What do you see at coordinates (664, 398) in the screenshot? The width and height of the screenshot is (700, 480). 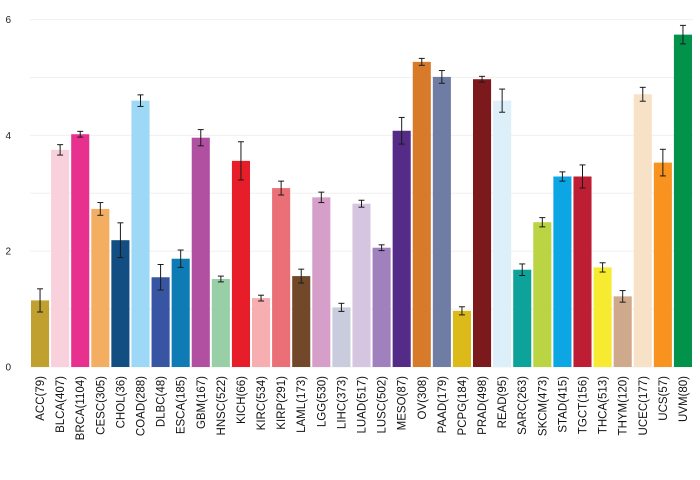 I see `x-tick-label: UCS(57)` at bounding box center [664, 398].